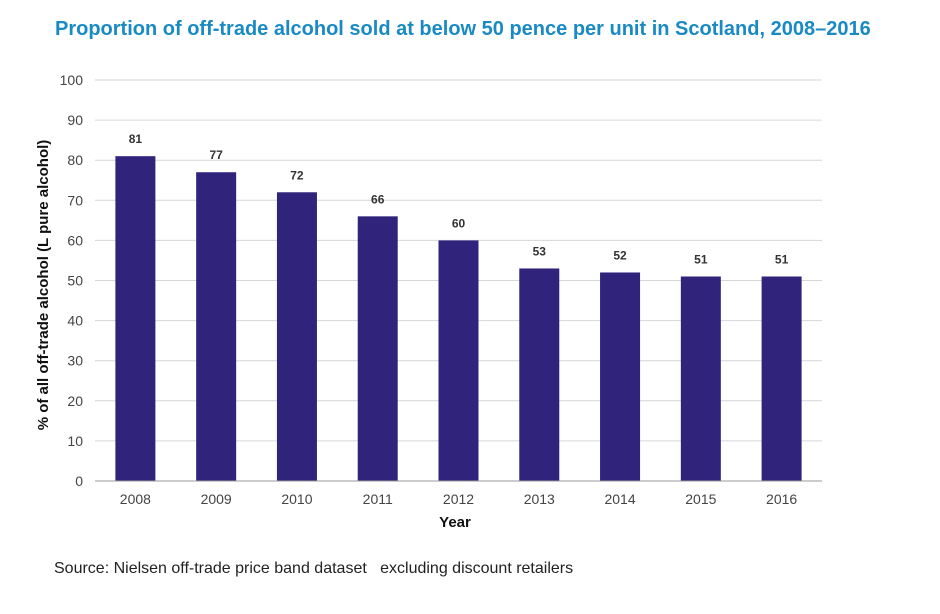  What do you see at coordinates (75, 200) in the screenshot?
I see `y-tick-label: 70` at bounding box center [75, 200].